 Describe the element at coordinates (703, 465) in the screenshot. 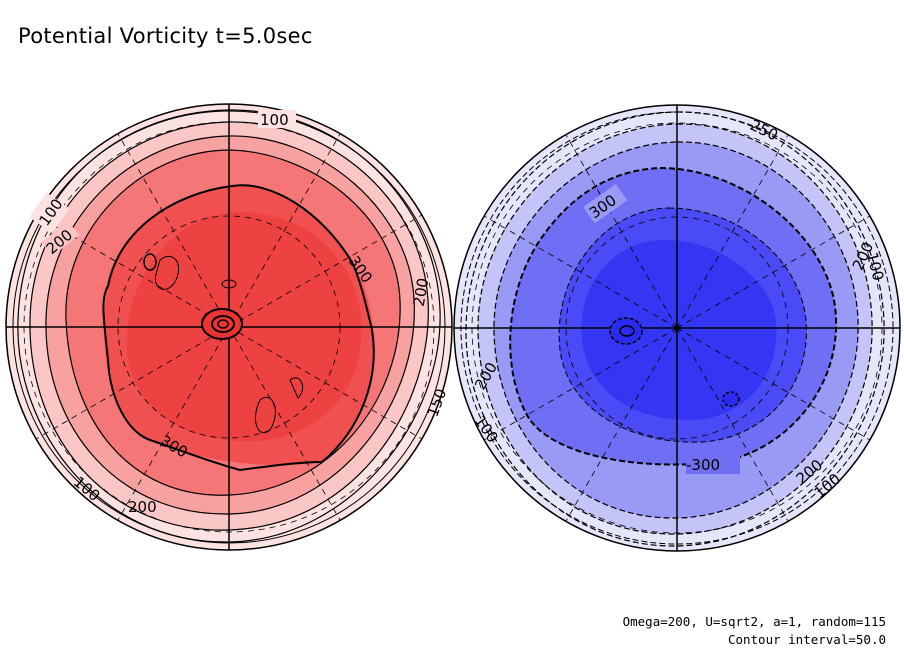

I see `right-label-3: -300` at that location.